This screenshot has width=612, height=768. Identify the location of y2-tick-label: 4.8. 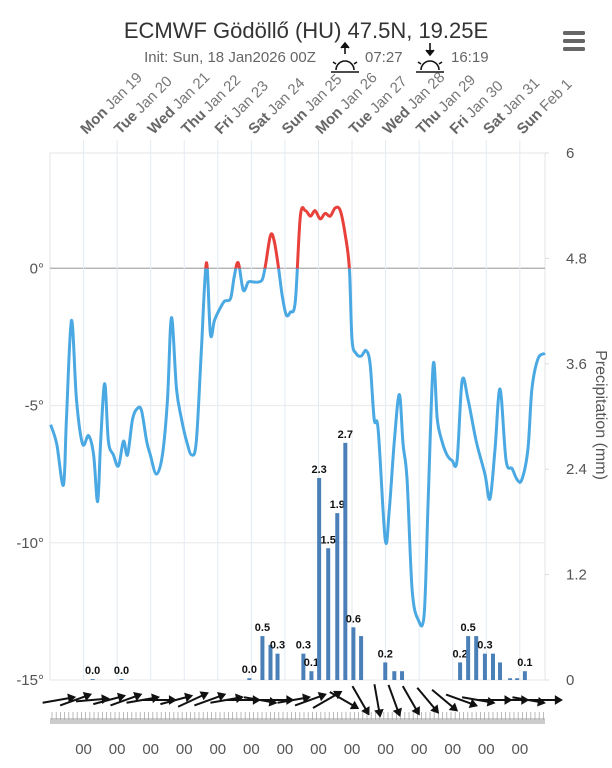
(576, 258).